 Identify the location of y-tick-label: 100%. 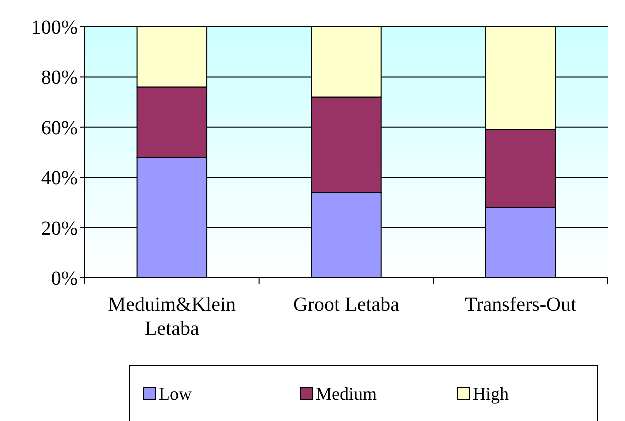
(54, 28).